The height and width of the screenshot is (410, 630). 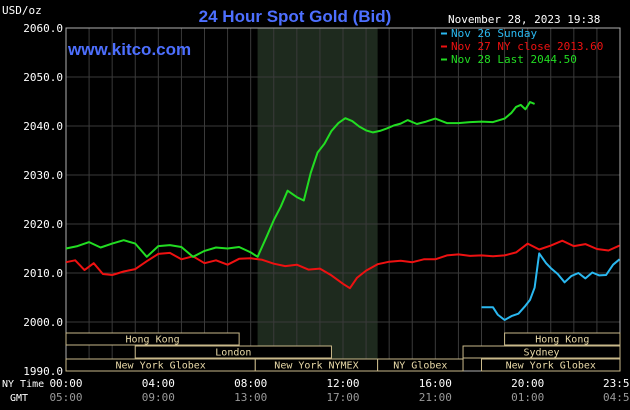 What do you see at coordinates (65, 383) in the screenshot?
I see `x-tick-label-ny: 00:00` at bounding box center [65, 383].